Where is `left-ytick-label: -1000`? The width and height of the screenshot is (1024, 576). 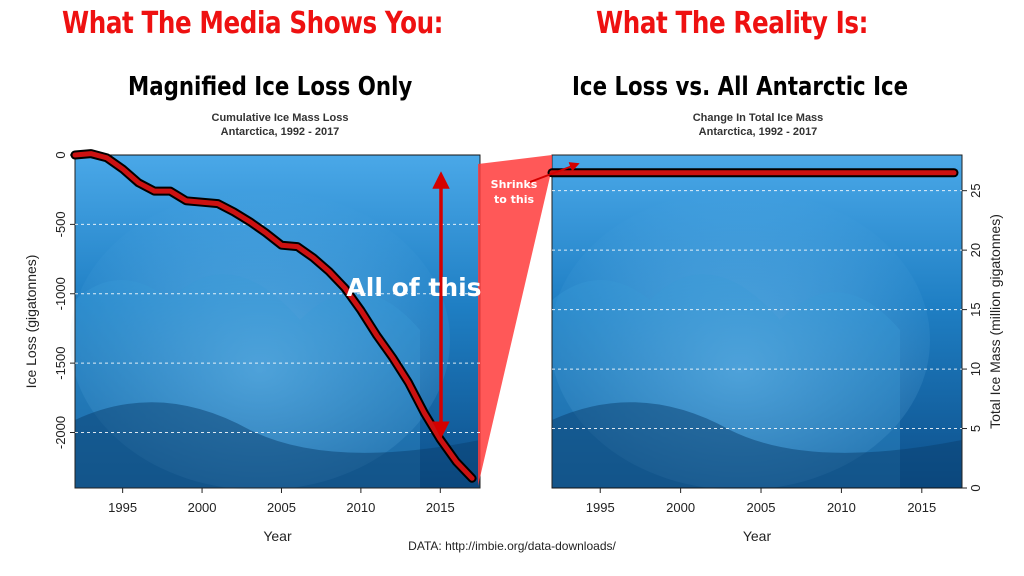 left-ytick-label: -1000 is located at coordinates (60, 293).